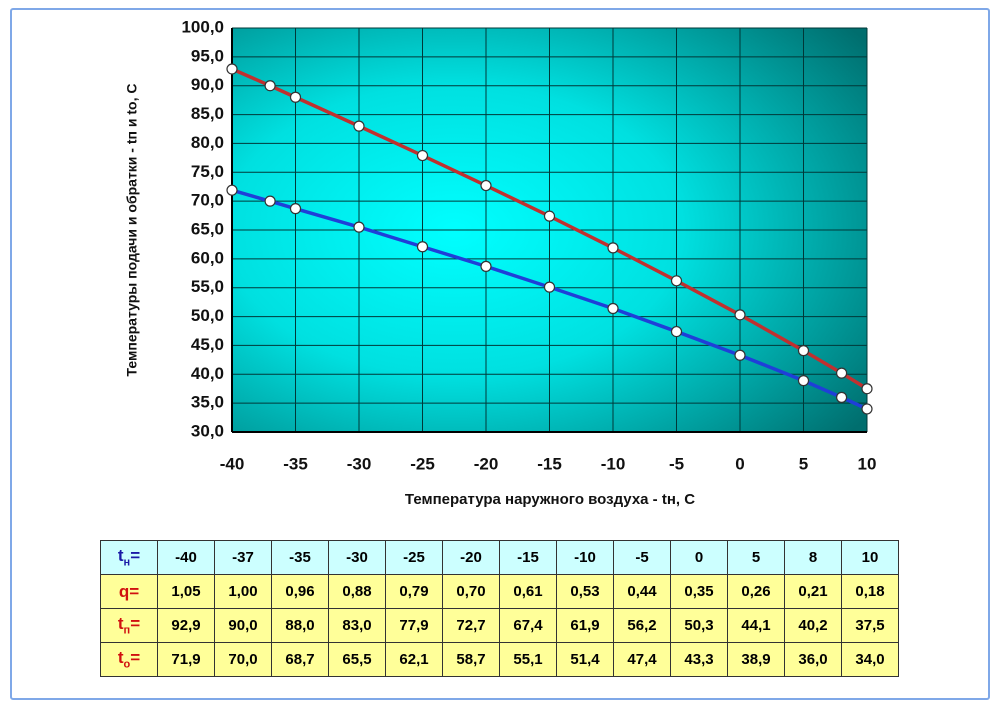 The image size is (1000, 709). What do you see at coordinates (186, 659) in the screenshot?
I see `table-cell: 71,9` at bounding box center [186, 659].